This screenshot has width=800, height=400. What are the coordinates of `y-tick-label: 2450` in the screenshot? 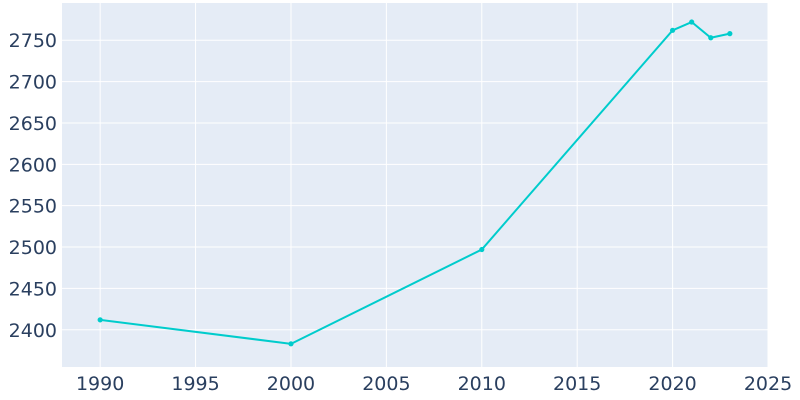 It's located at (33, 289).